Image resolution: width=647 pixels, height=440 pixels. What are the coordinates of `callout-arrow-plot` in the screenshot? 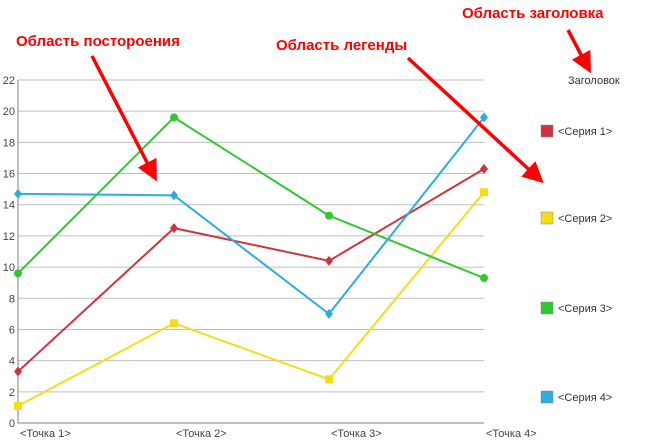 It's located at (123, 118).